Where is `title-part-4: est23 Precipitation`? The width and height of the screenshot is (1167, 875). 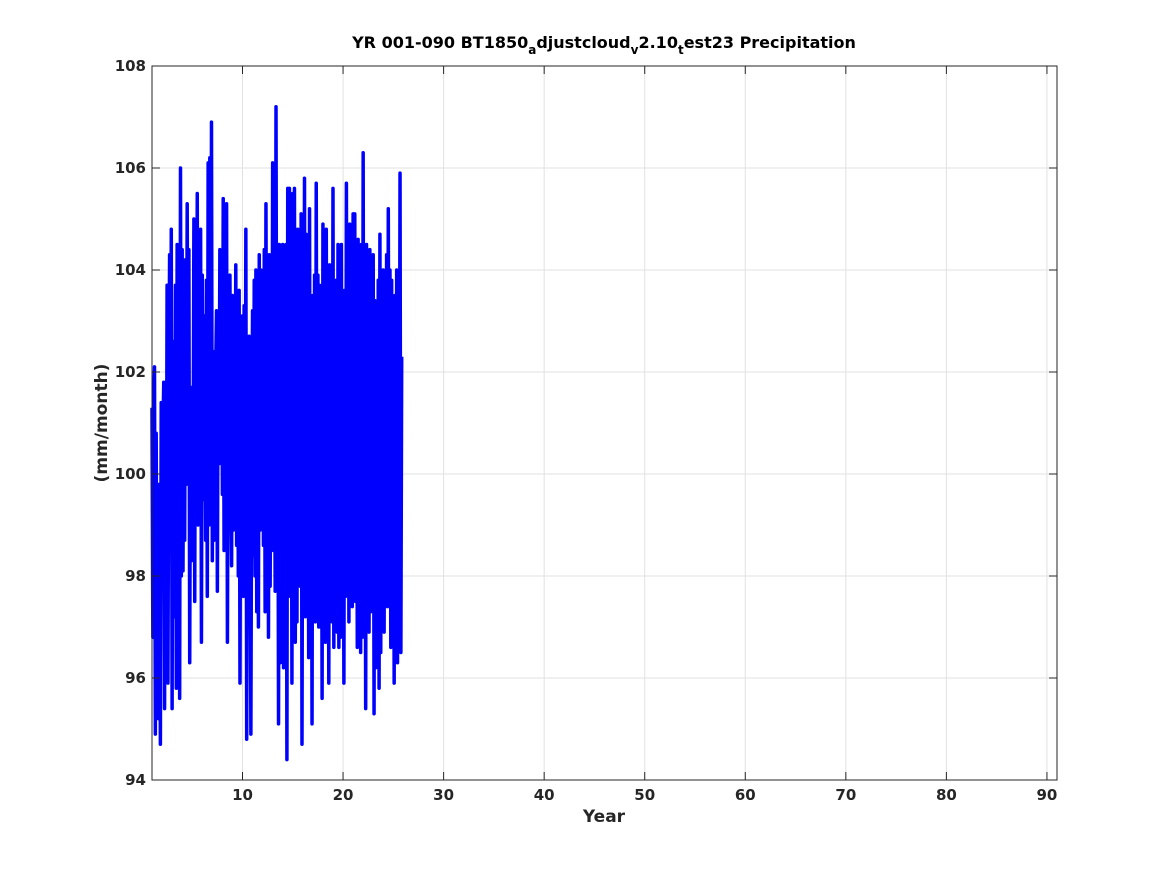
title-part-4: est23 Precipitation is located at coordinates (770, 42).